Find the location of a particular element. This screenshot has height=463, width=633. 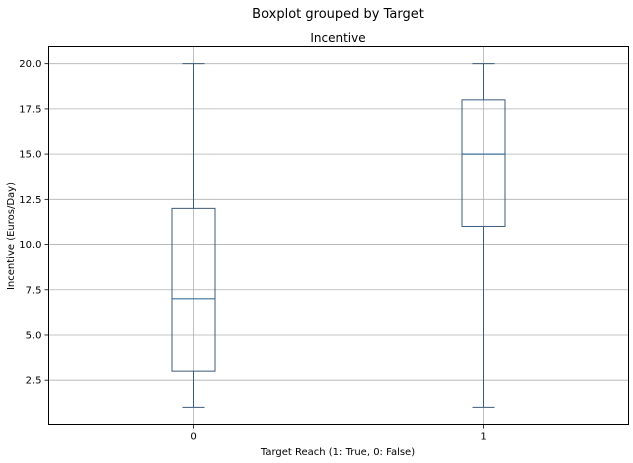

x-tick-label: 0 is located at coordinates (193, 437).